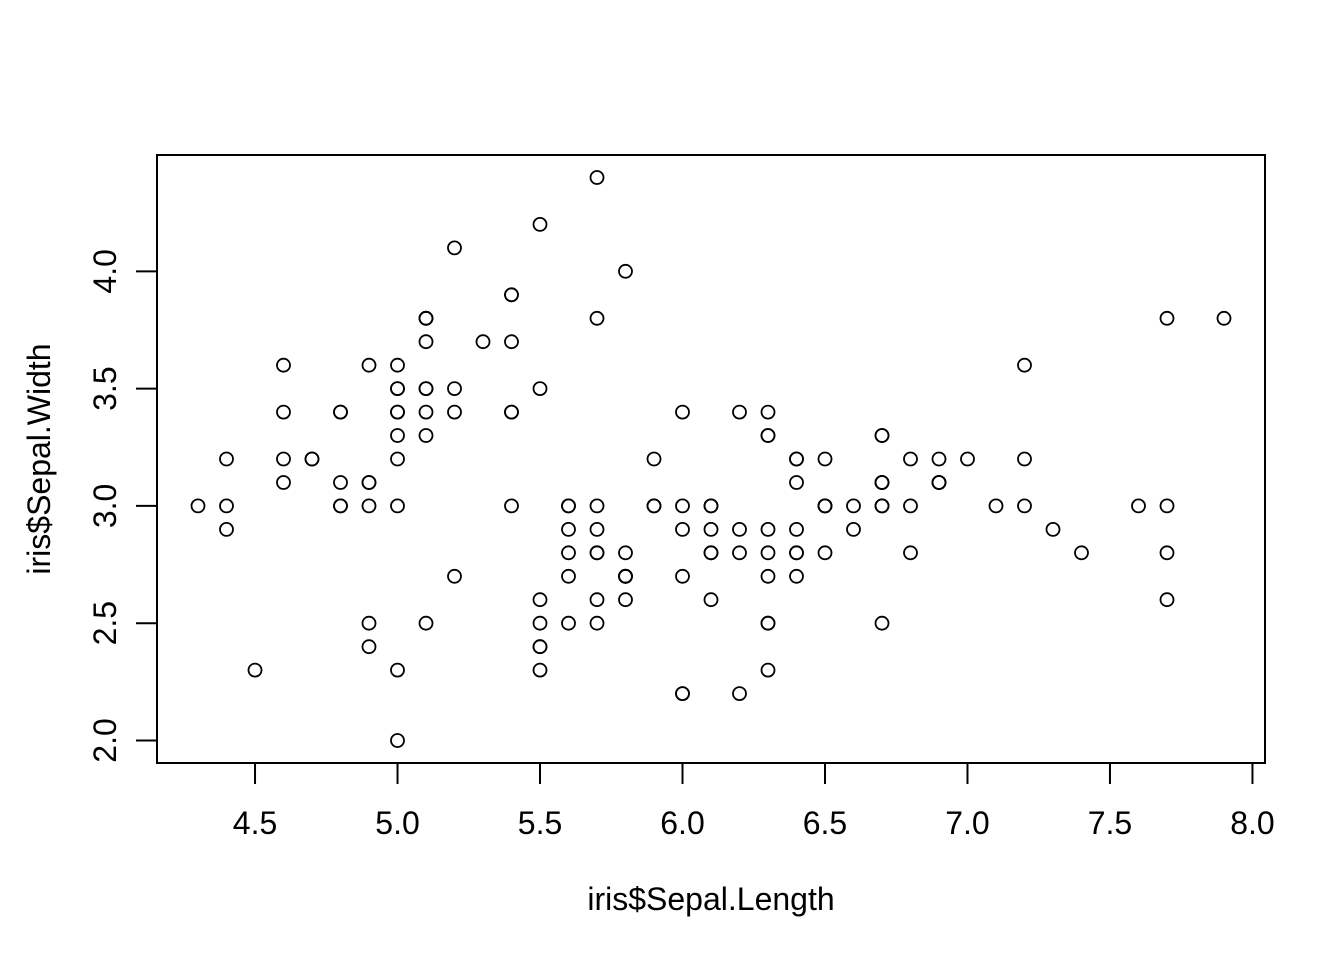 The width and height of the screenshot is (1344, 960). What do you see at coordinates (105, 506) in the screenshot?
I see `y-tick-label: 3.0` at bounding box center [105, 506].